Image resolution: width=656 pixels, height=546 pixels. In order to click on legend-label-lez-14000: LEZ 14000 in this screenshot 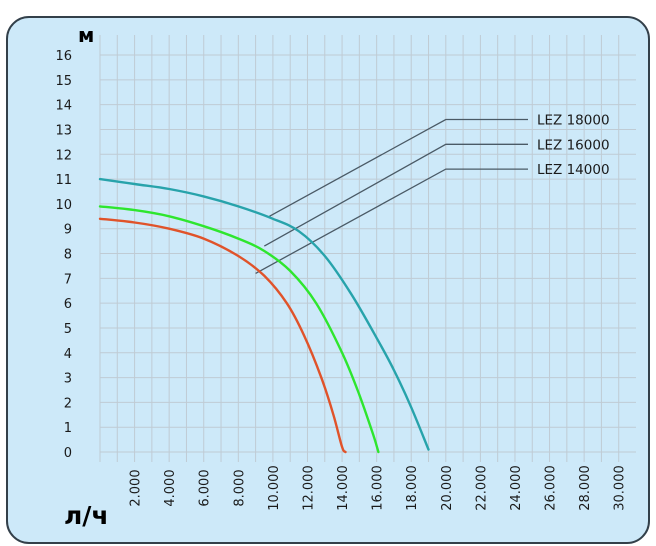, I will do `click(573, 170)`.